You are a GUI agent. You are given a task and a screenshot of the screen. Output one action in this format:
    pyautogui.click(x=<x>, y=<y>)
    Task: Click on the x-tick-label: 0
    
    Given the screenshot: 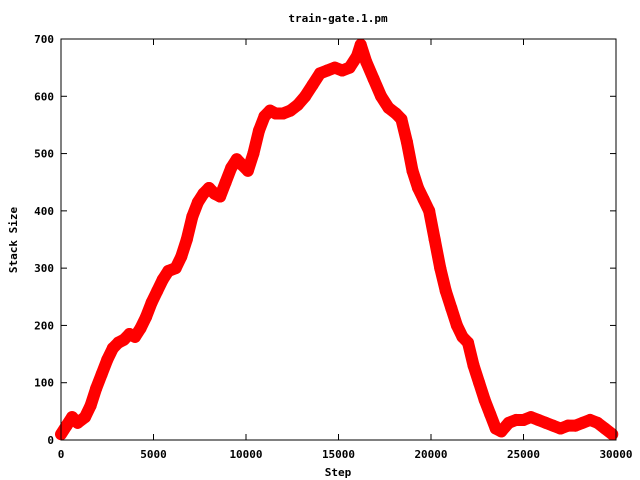 What is the action you would take?
    pyautogui.click(x=61, y=454)
    